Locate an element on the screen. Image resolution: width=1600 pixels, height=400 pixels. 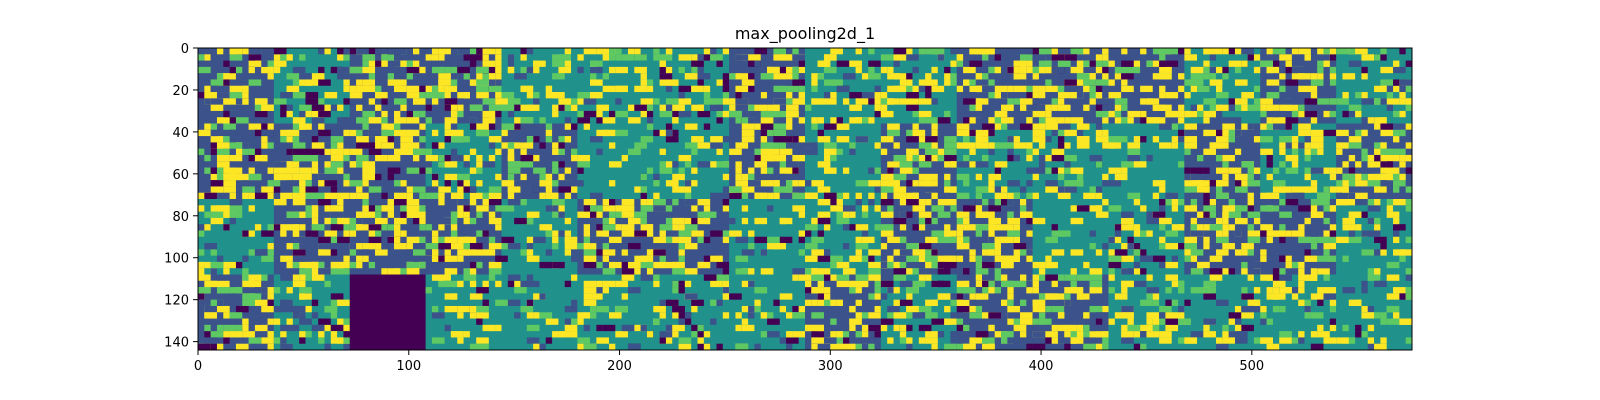
feature-map-tile is located at coordinates (770, 86).